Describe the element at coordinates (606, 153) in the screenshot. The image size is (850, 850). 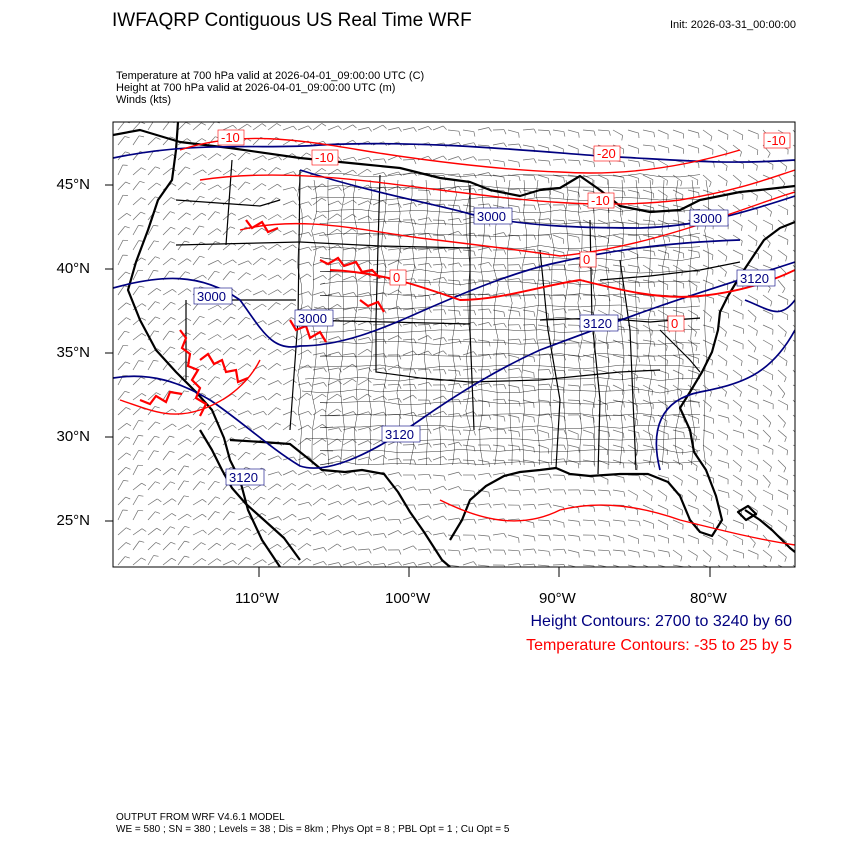
I see `temperature-label: -20` at that location.